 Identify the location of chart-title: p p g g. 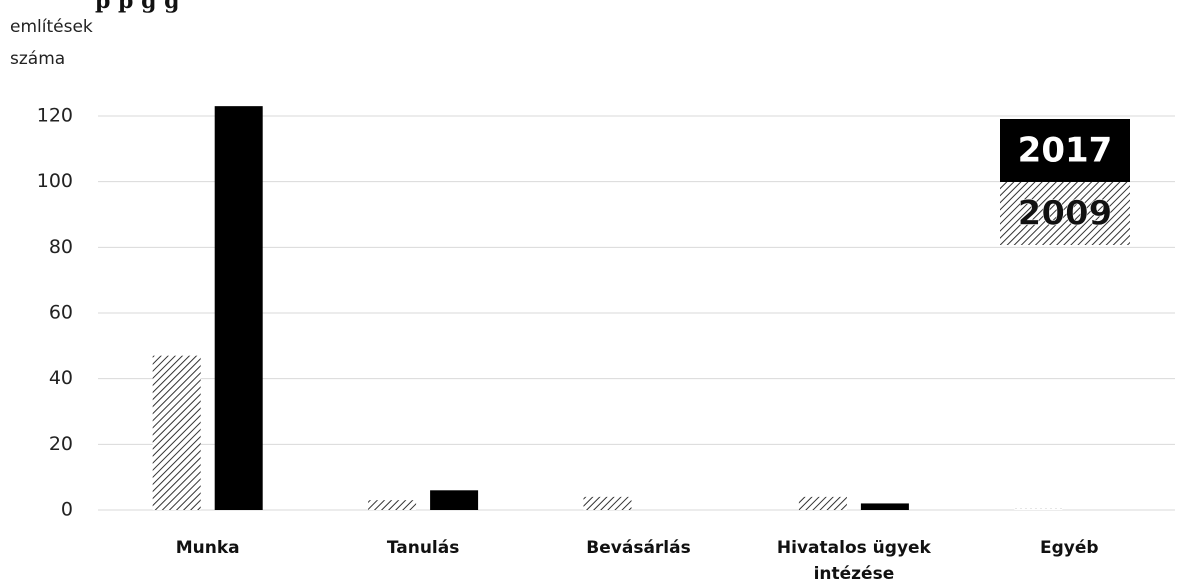
(137, 7).